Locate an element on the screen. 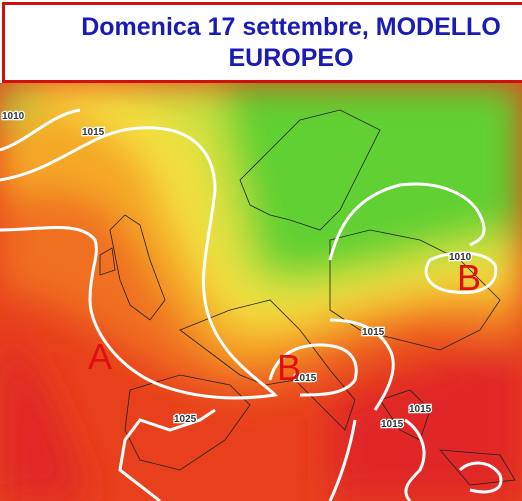 This screenshot has height=501, width=522. pressure-center: A is located at coordinates (100, 356).